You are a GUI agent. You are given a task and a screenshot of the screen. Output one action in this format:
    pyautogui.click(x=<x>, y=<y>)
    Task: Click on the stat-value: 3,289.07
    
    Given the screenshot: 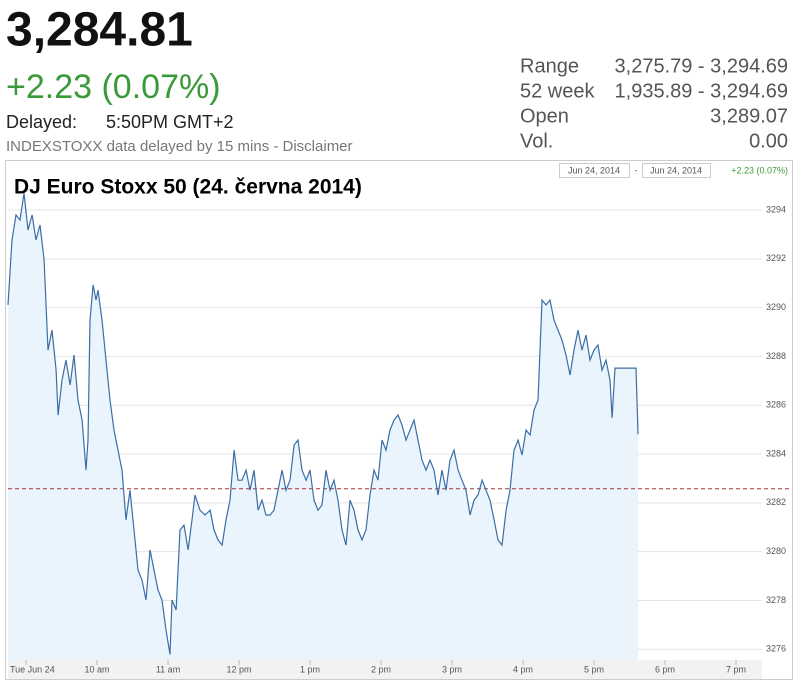 What is the action you would take?
    pyautogui.click(x=749, y=116)
    